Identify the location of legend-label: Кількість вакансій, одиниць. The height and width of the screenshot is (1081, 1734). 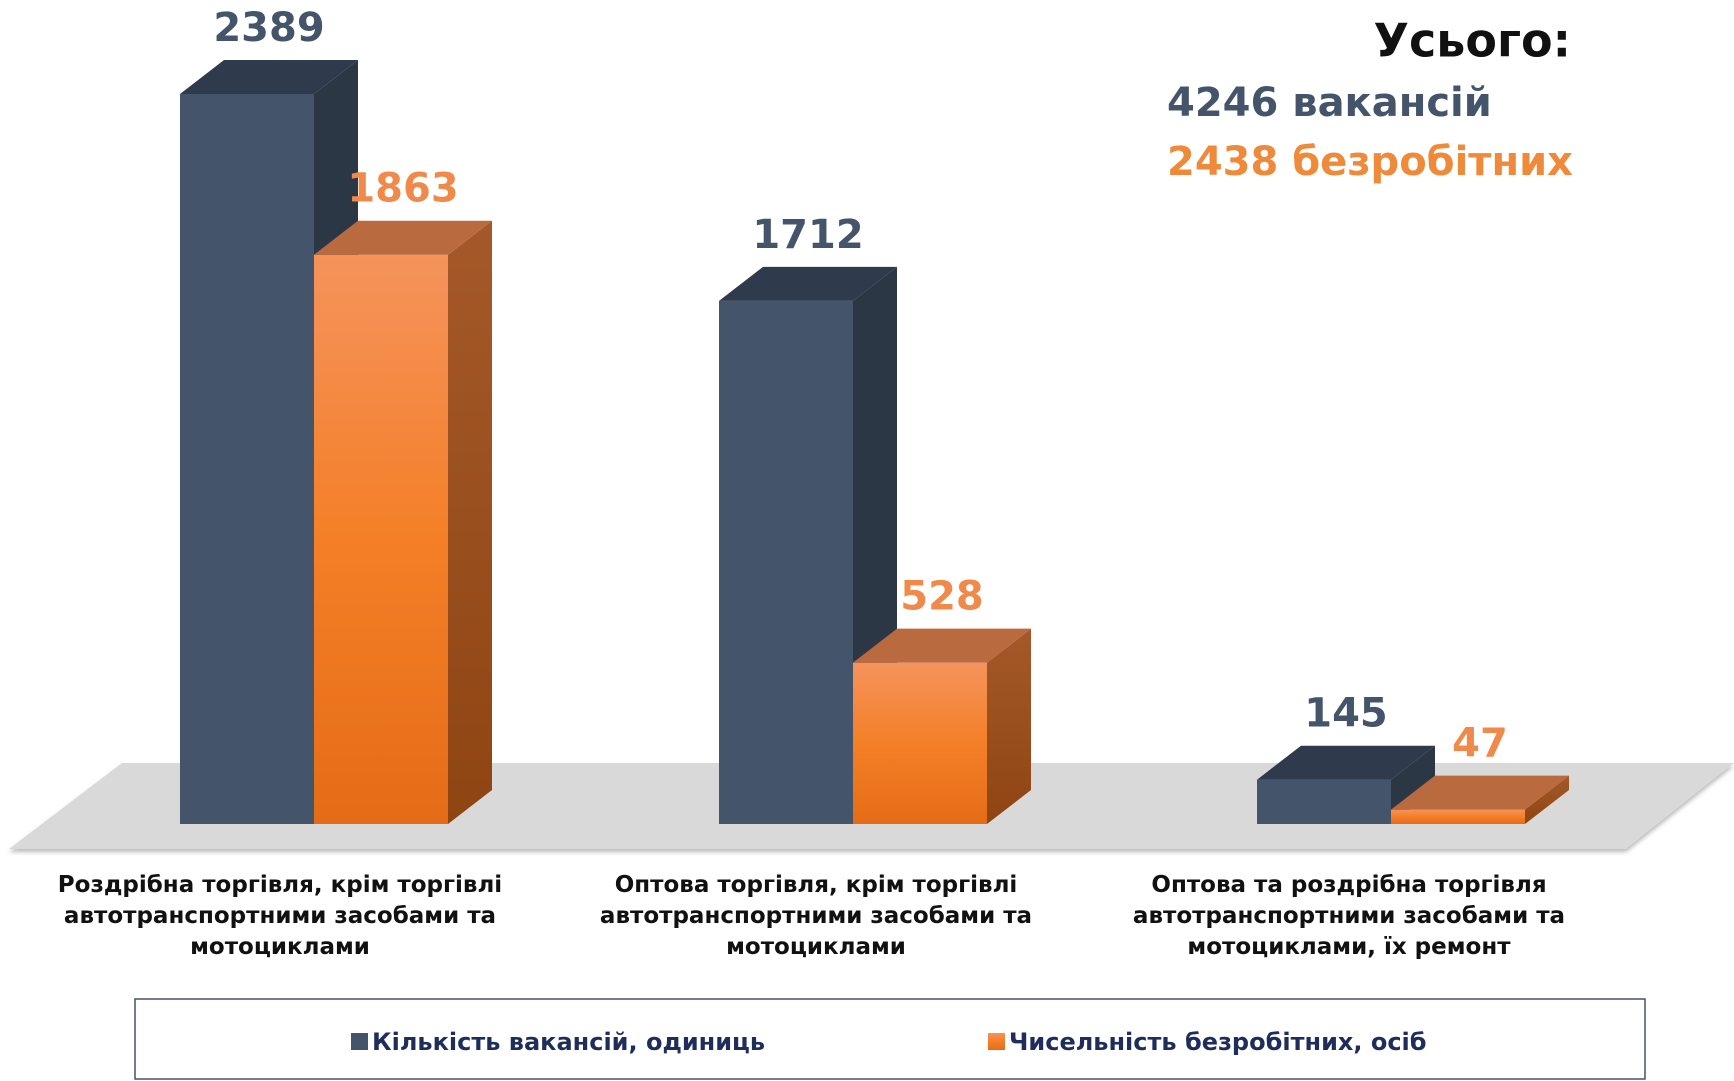
(568, 1042).